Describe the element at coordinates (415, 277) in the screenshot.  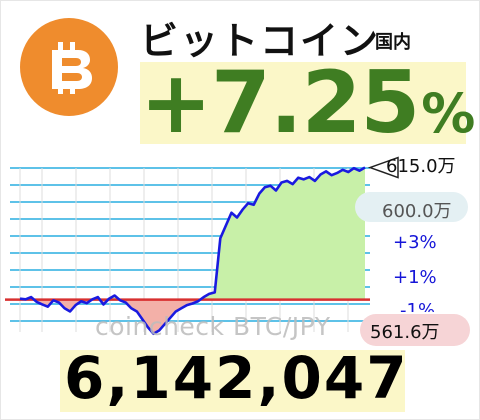
I see `plus1-label: +1%` at that location.